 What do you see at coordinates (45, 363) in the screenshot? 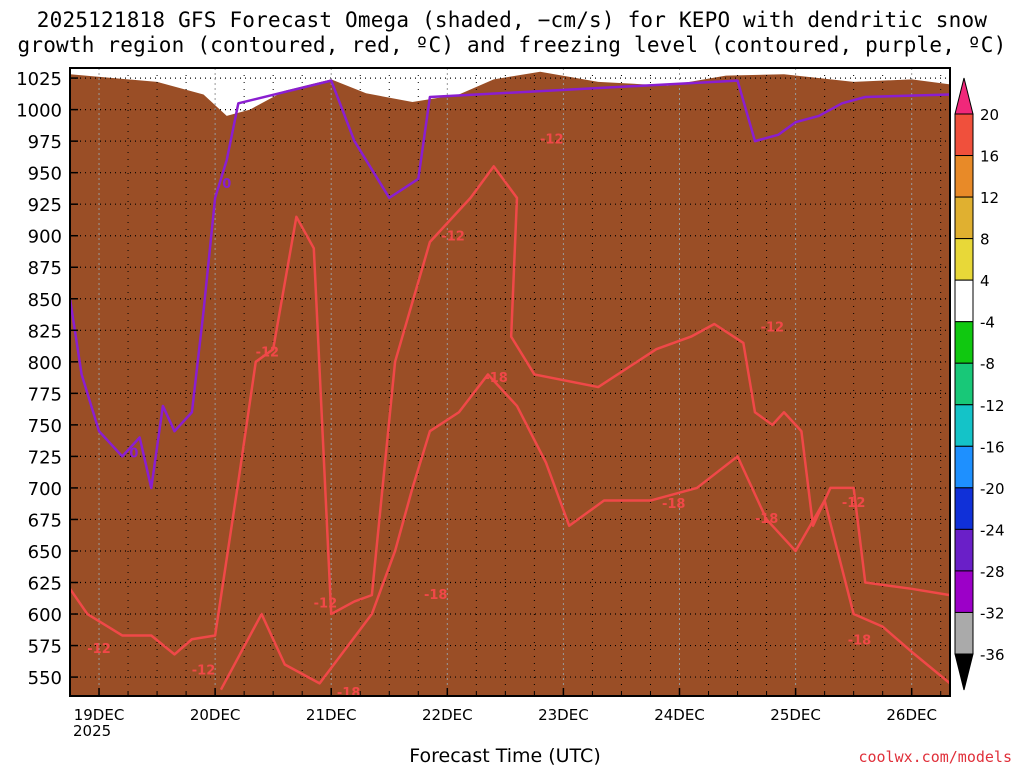
I see `y-tick-label: 800` at bounding box center [45, 363].